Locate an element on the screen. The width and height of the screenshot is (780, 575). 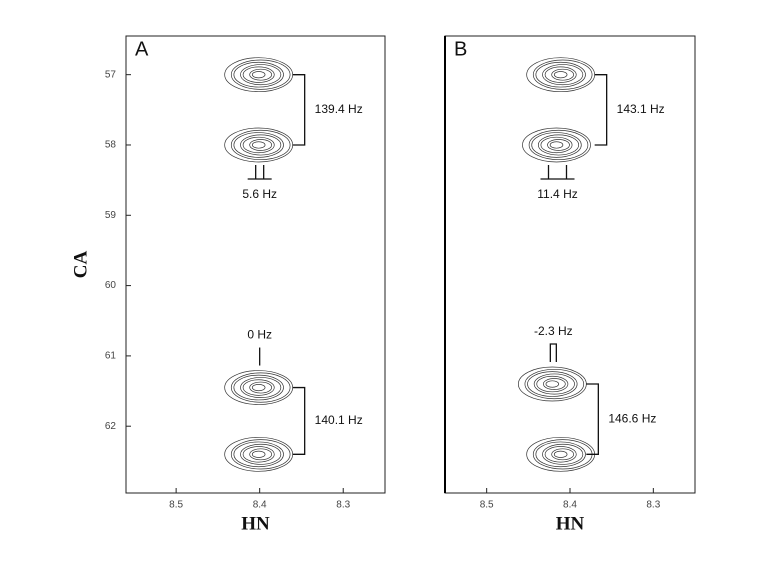
splitting-label: 139.4 Hz is located at coordinates (339, 109).